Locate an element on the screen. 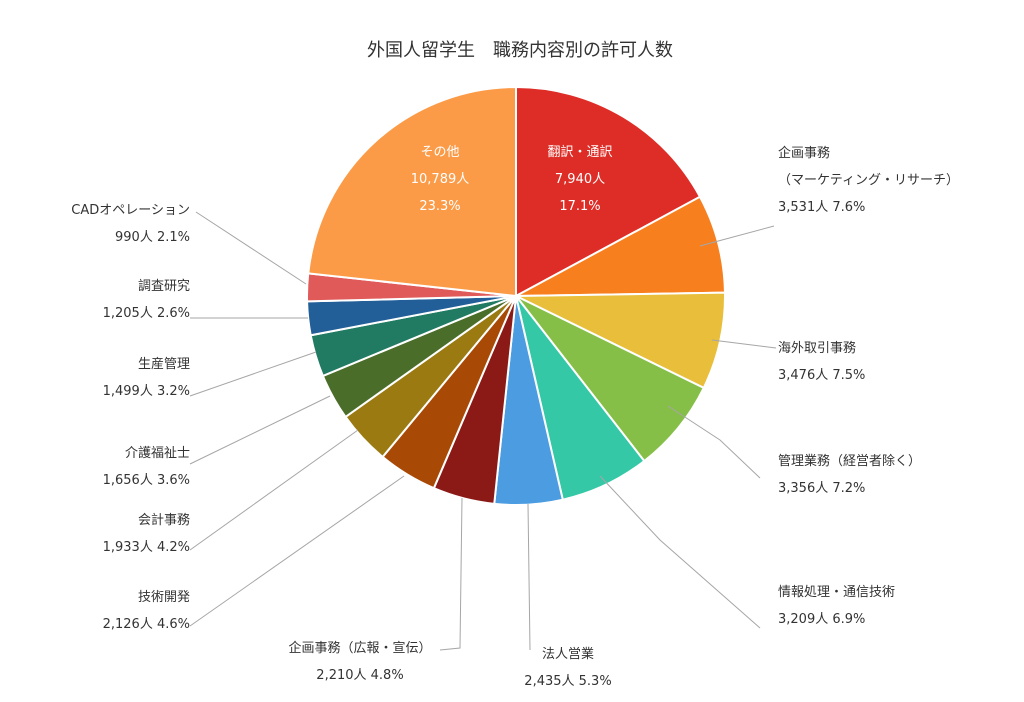  slice-label: 海外取引事務 3,476人 7.5% is located at coordinates (821, 362).